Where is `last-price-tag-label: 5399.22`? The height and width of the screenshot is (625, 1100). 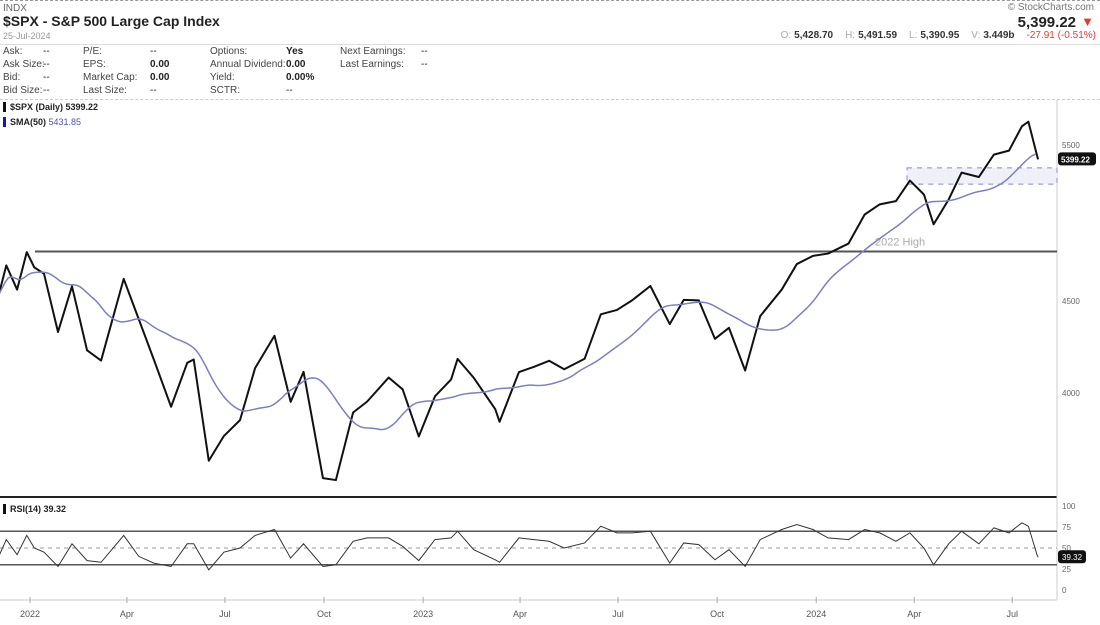
last-price-tag-label: 5399.22 is located at coordinates (1075, 159).